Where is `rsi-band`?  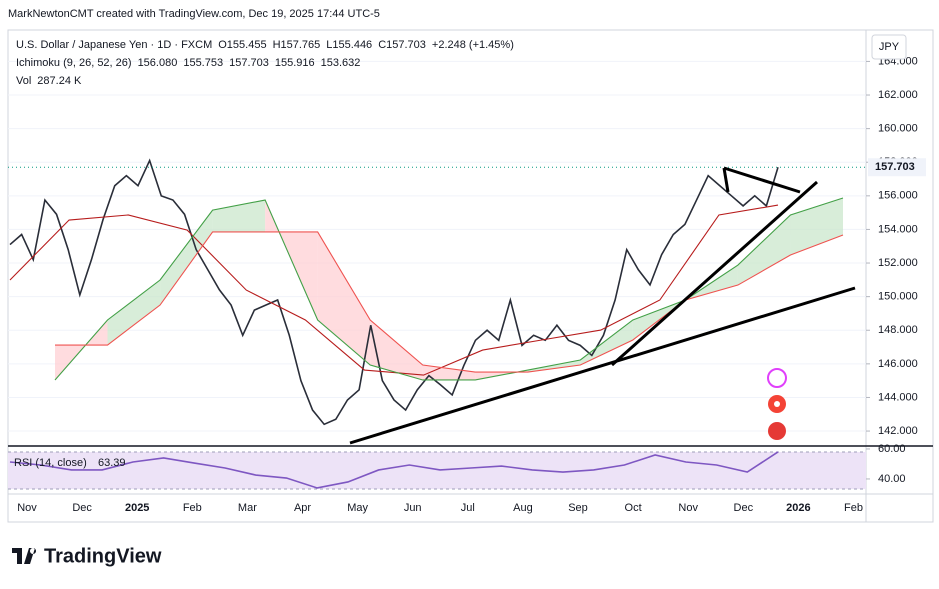
rsi-band is located at coordinates (437, 470).